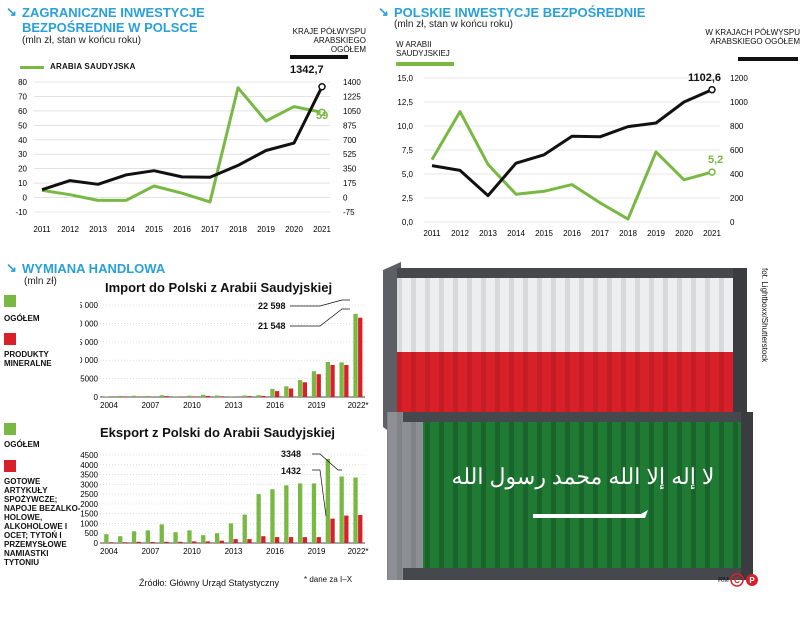  Describe the element at coordinates (307, 70) in the screenshot. I see `fdi-value-black: 1342,7` at that location.